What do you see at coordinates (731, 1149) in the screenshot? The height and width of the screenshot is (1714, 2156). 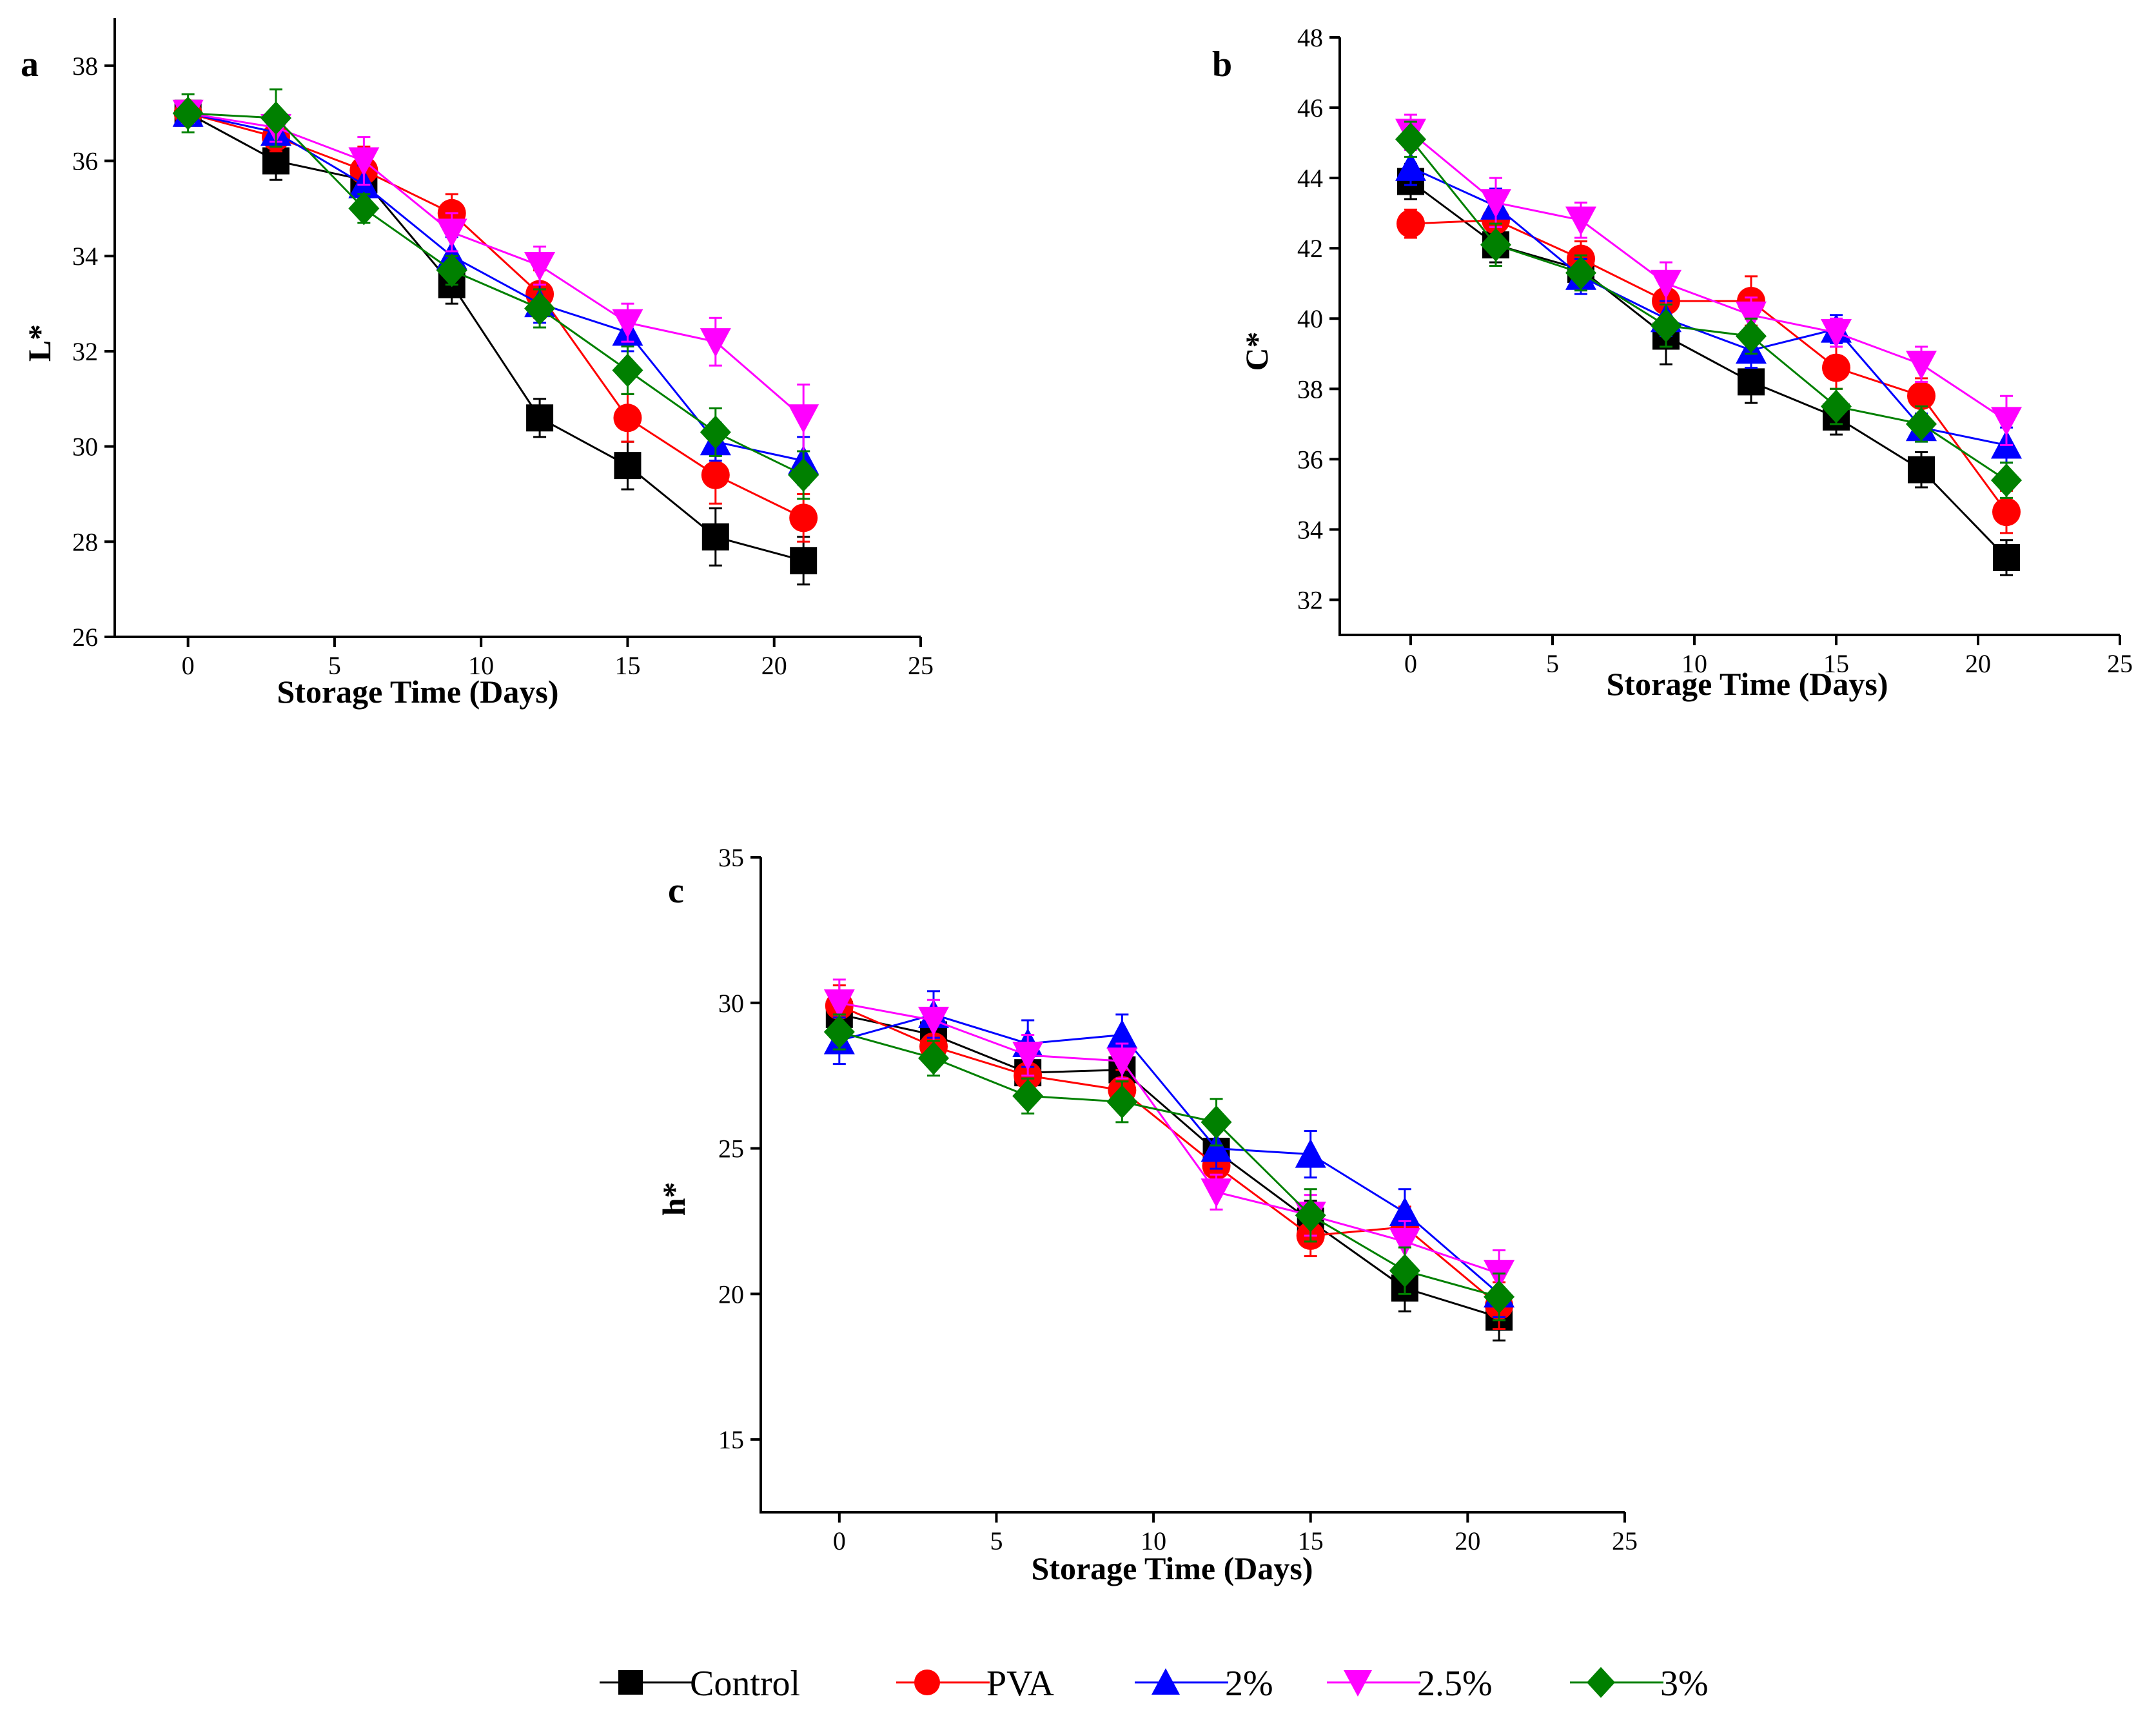 I see `panel-c-y-tick-label: 25` at bounding box center [731, 1149].